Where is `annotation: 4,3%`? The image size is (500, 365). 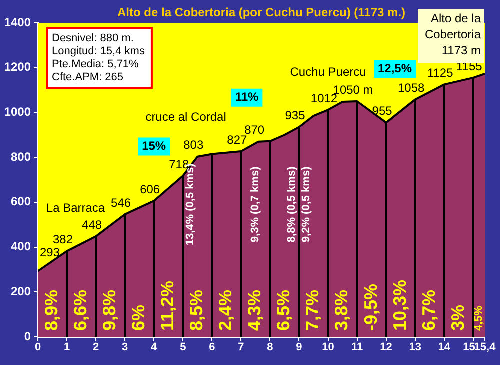
annotation: 4,3% is located at coordinates (254, 310).